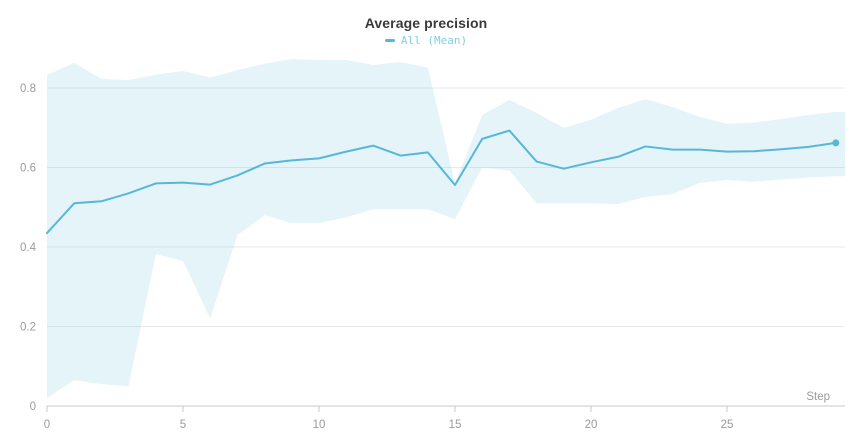  I want to click on y-tick-label-0: 0, so click(33, 407).